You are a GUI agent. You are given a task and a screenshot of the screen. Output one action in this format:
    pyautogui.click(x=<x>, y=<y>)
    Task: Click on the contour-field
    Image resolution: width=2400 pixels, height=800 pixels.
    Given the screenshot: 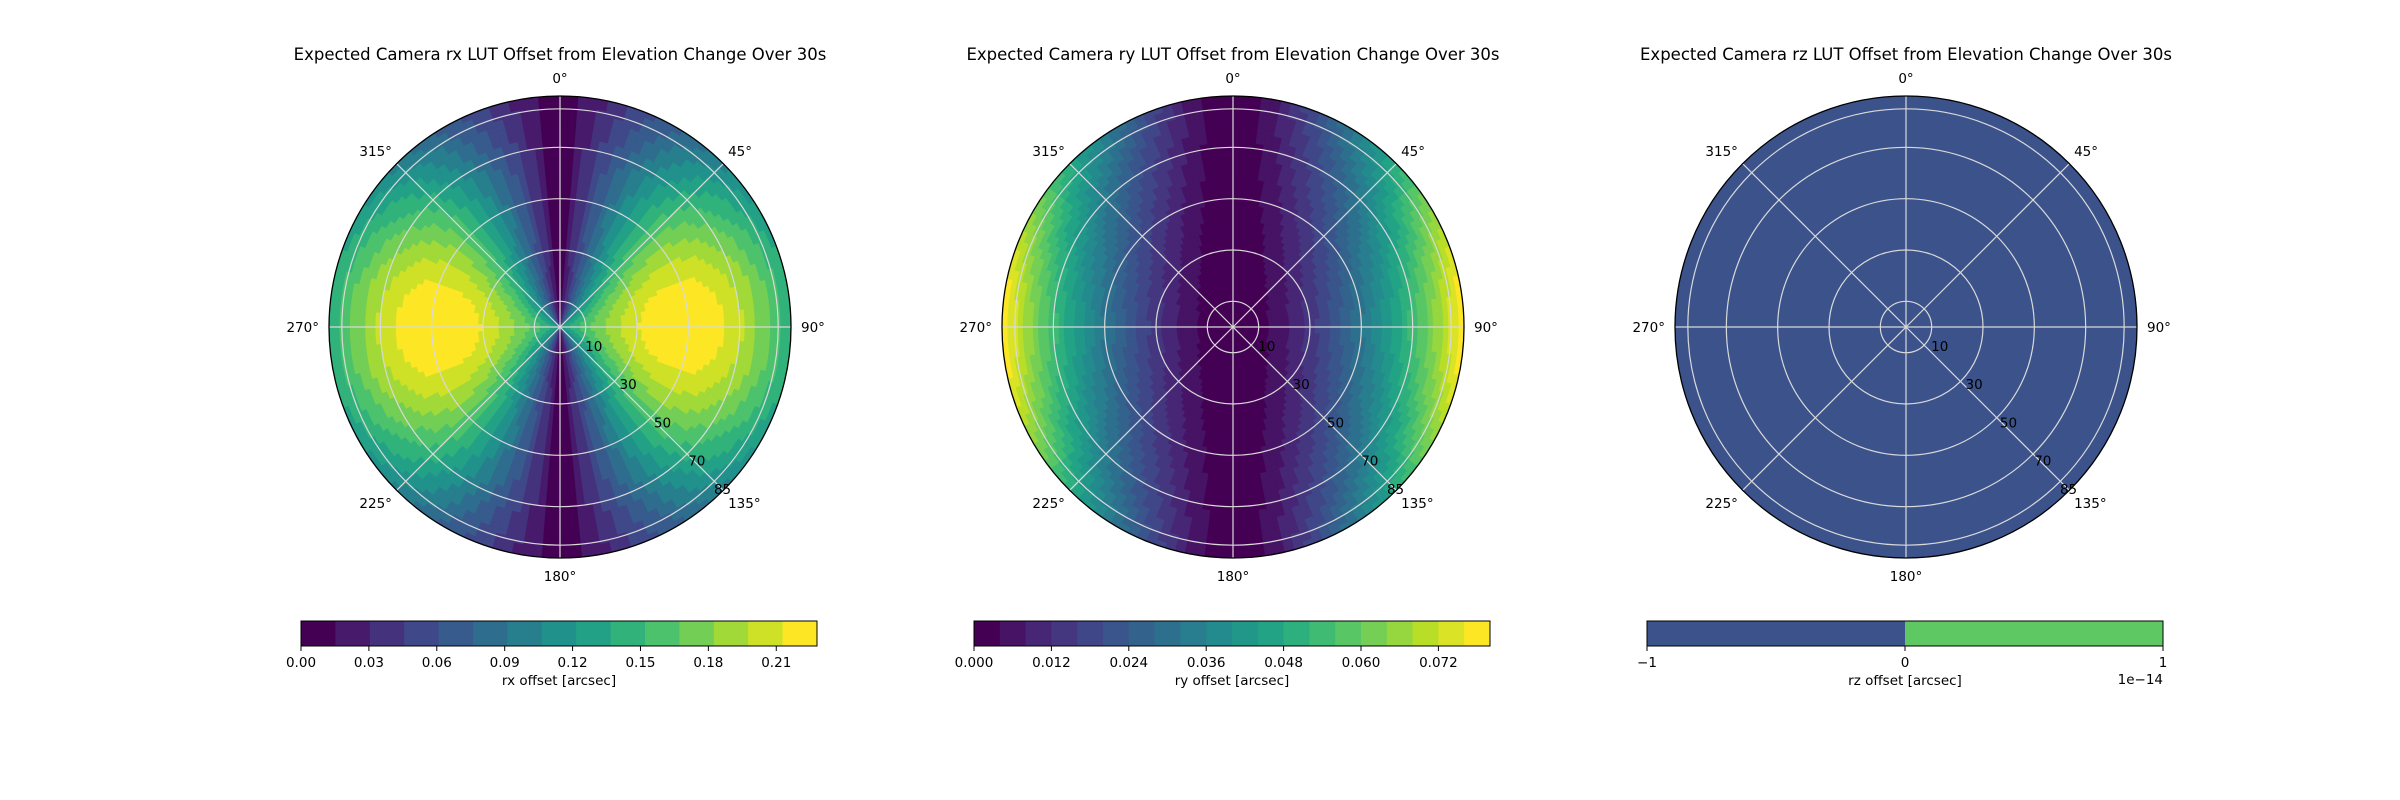 What is the action you would take?
    pyautogui.click(x=560, y=327)
    